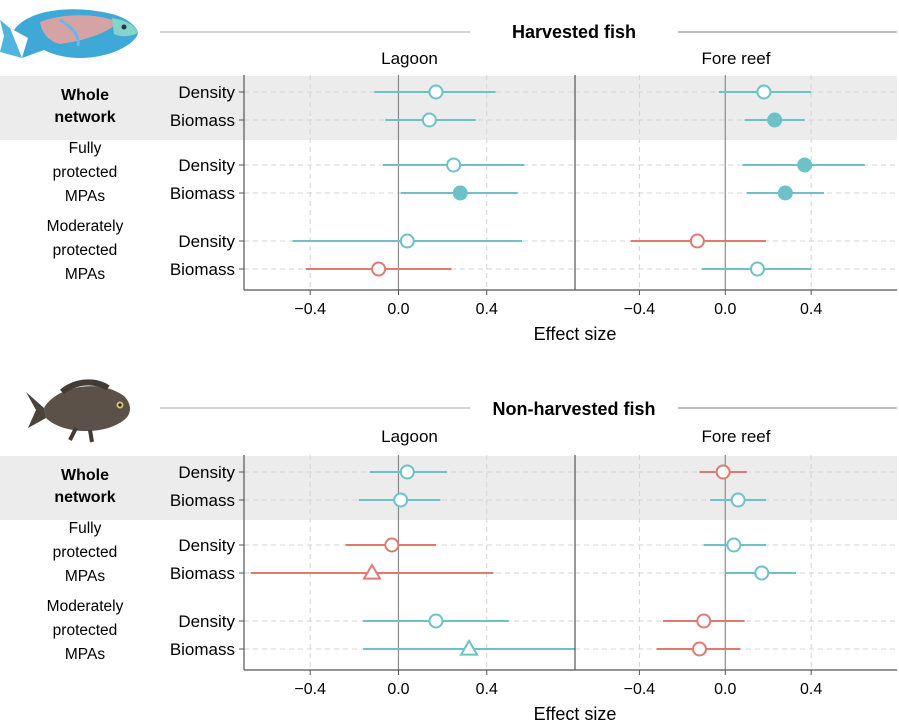 Image resolution: width=899 pixels, height=727 pixels. I want to click on chart-title: Non-harvested fish, so click(573, 409).